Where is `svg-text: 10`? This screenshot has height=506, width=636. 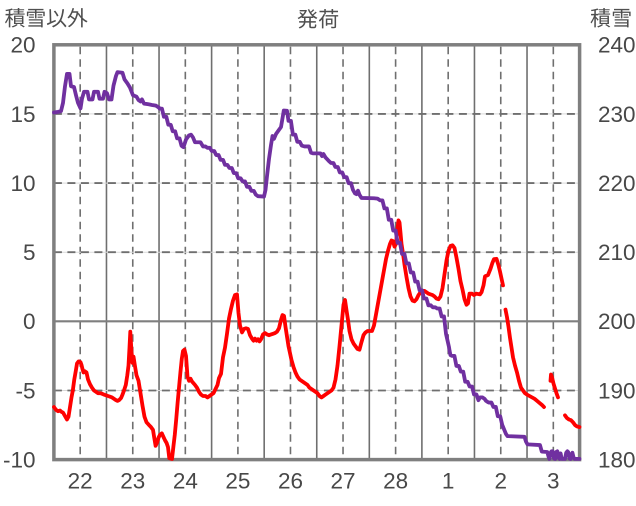 svg-text: 10 is located at coordinates (22, 183).